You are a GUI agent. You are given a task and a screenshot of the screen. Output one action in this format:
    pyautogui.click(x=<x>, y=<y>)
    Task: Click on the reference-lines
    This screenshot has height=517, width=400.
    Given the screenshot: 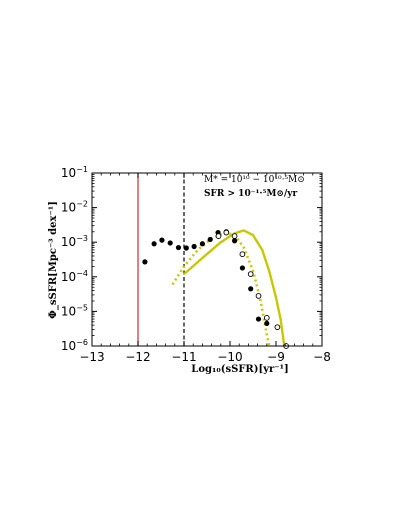 What is the action you would take?
    pyautogui.click(x=161, y=259)
    